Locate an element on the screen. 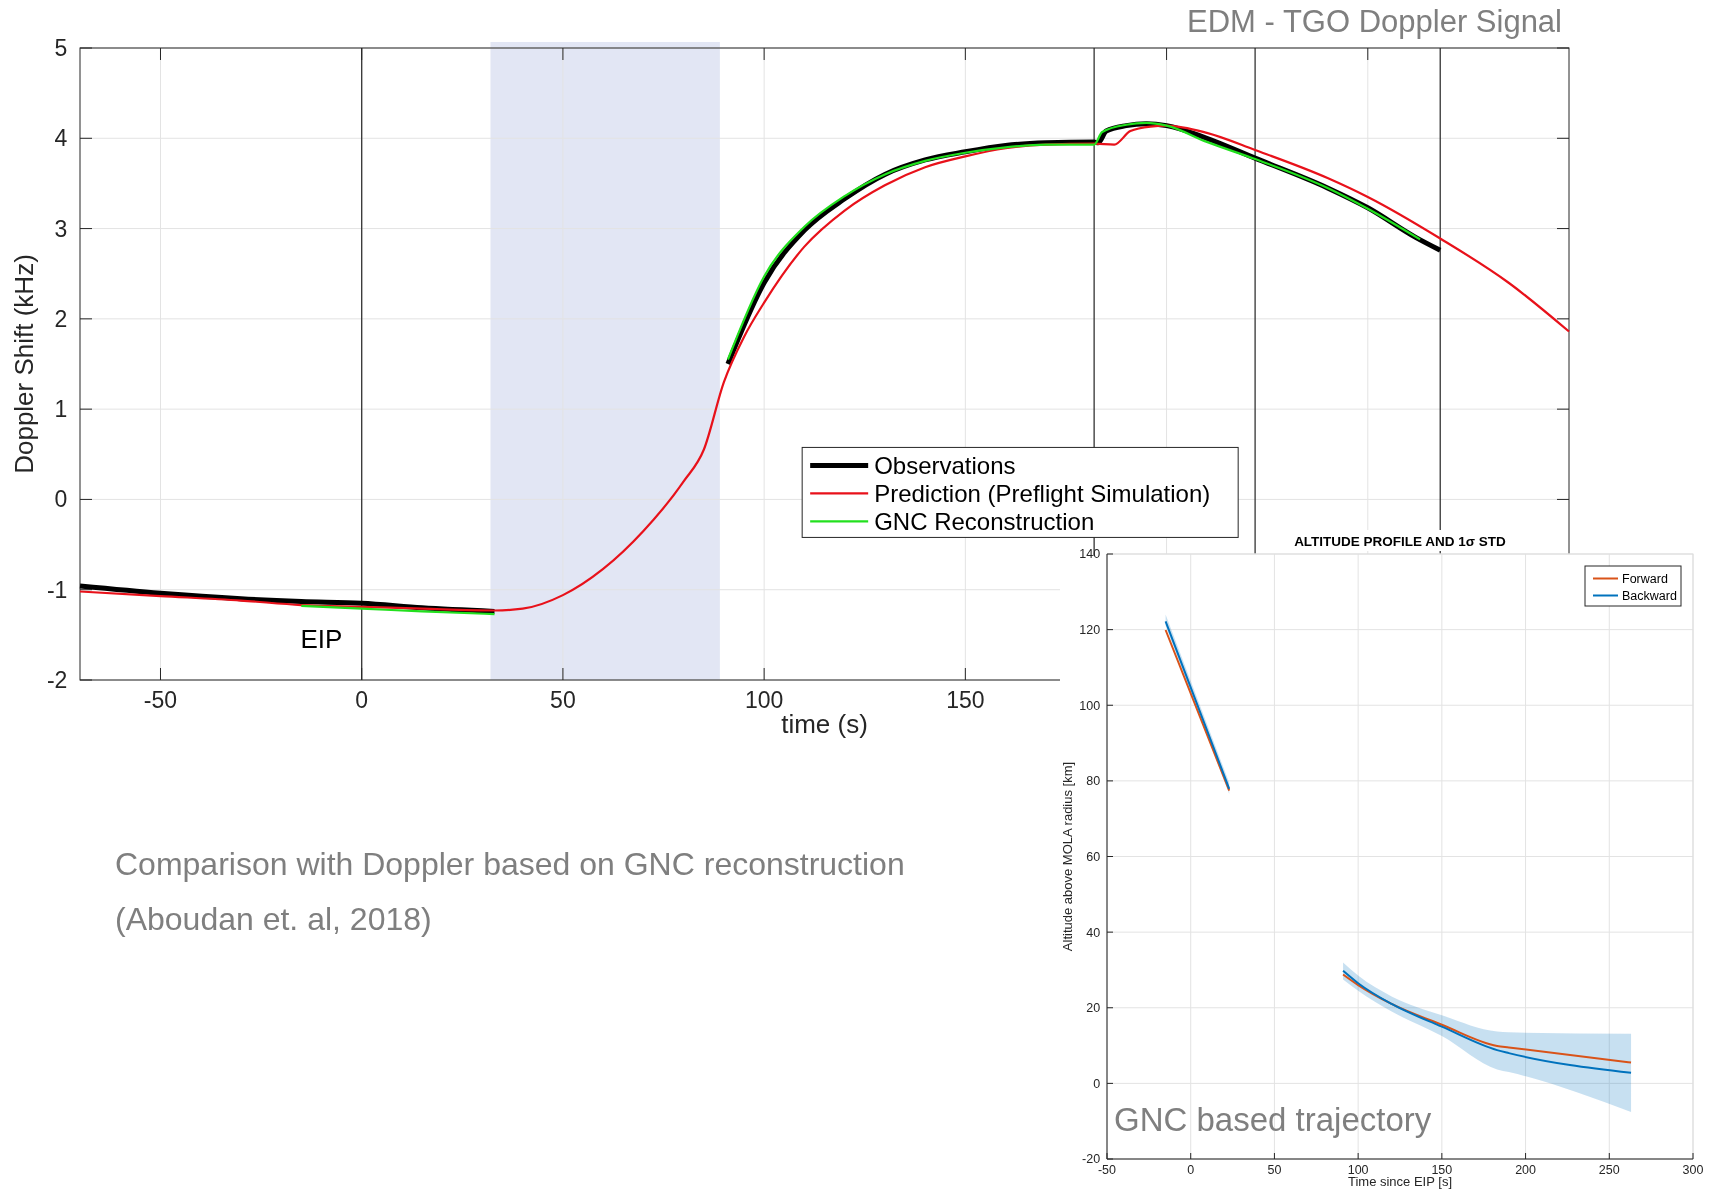  y-tick-label: 60 is located at coordinates (1093, 856).